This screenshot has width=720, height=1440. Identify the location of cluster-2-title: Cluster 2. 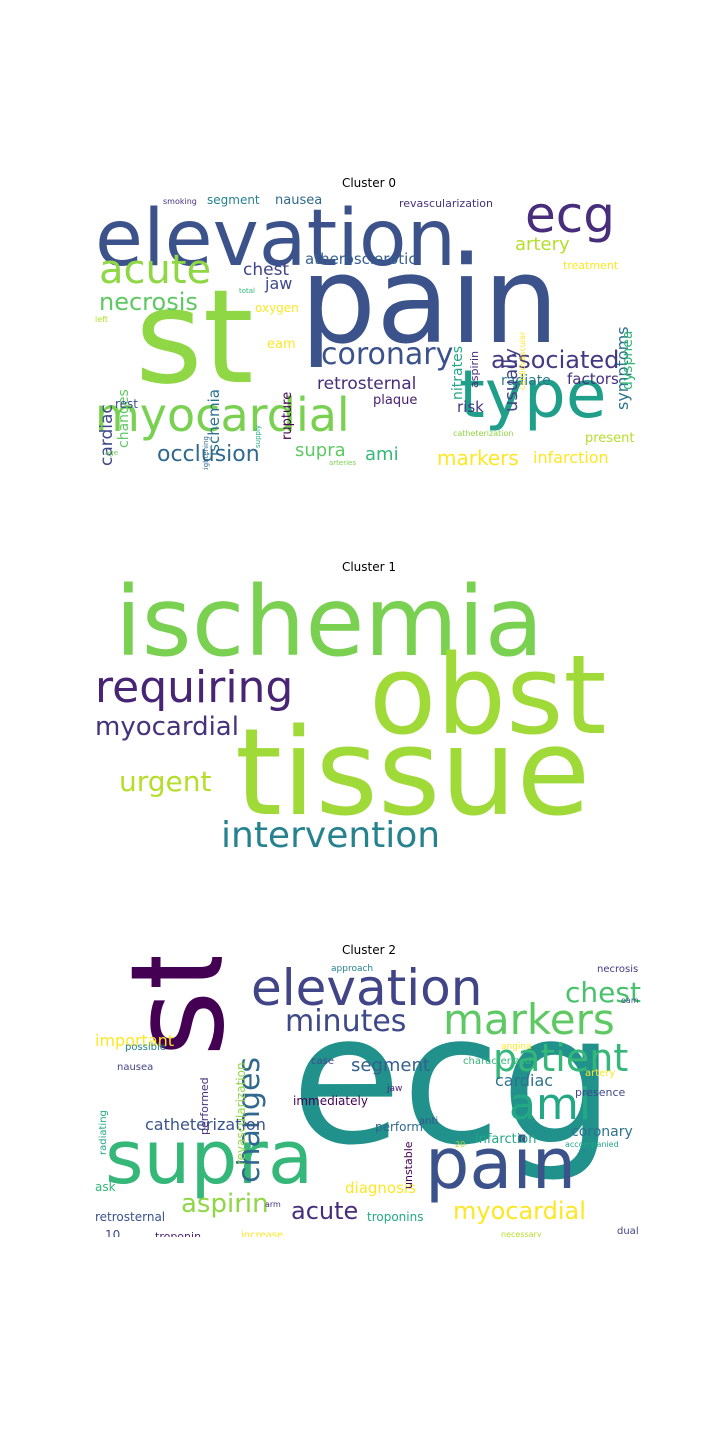
(369, 950).